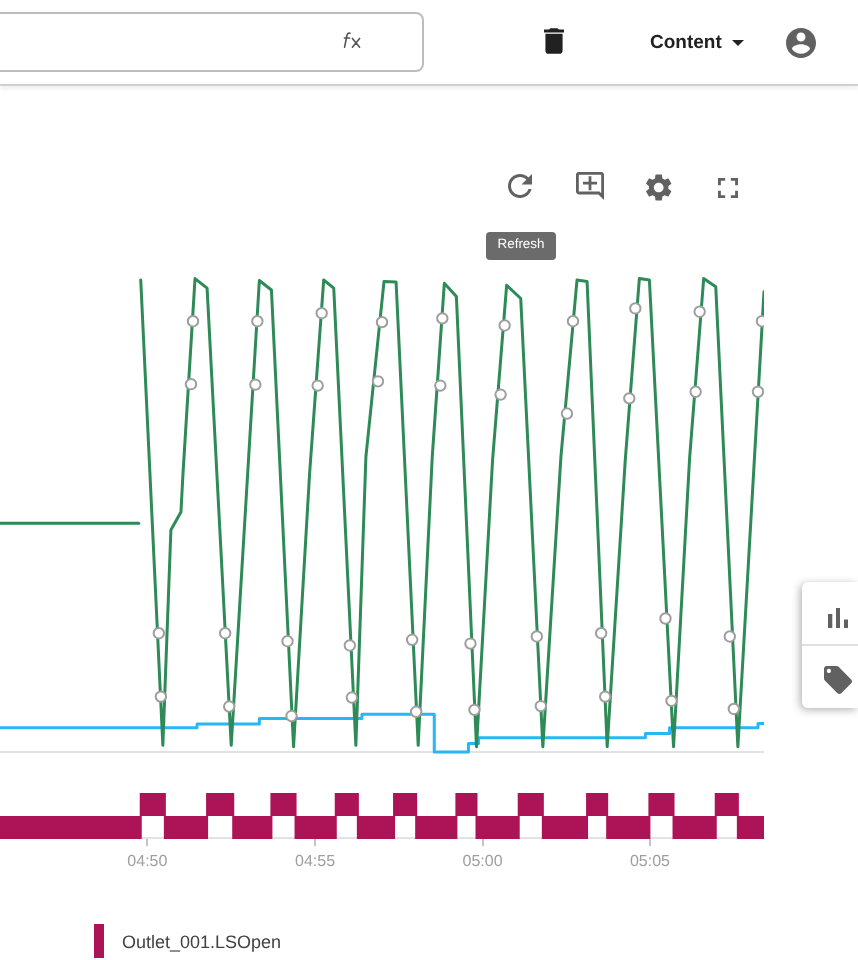 This screenshot has height=960, width=858. I want to click on legend-label: Outlet_001.LSOpen, so click(202, 941).